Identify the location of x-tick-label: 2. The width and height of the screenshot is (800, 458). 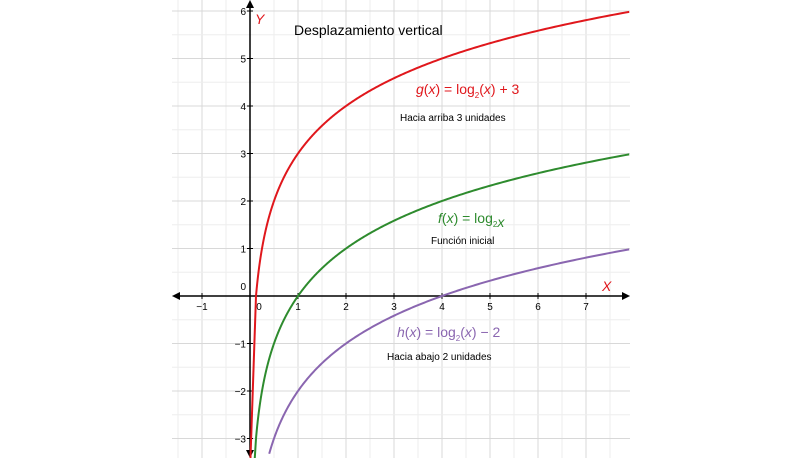
(346, 307).